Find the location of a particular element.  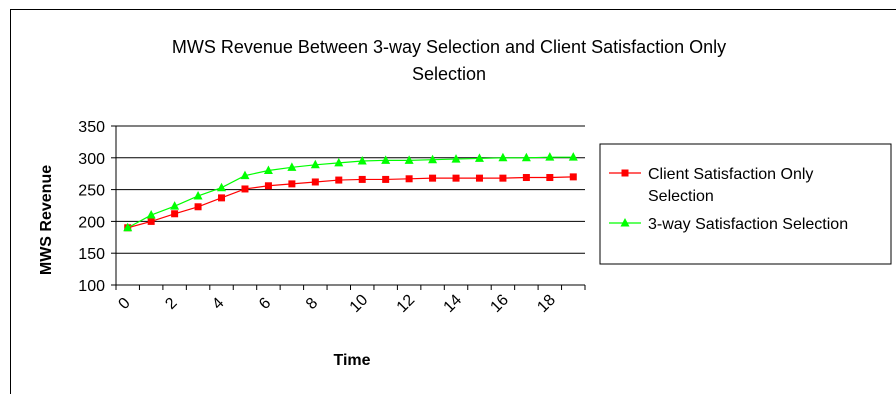

x-tick-label: 4 is located at coordinates (218, 304).